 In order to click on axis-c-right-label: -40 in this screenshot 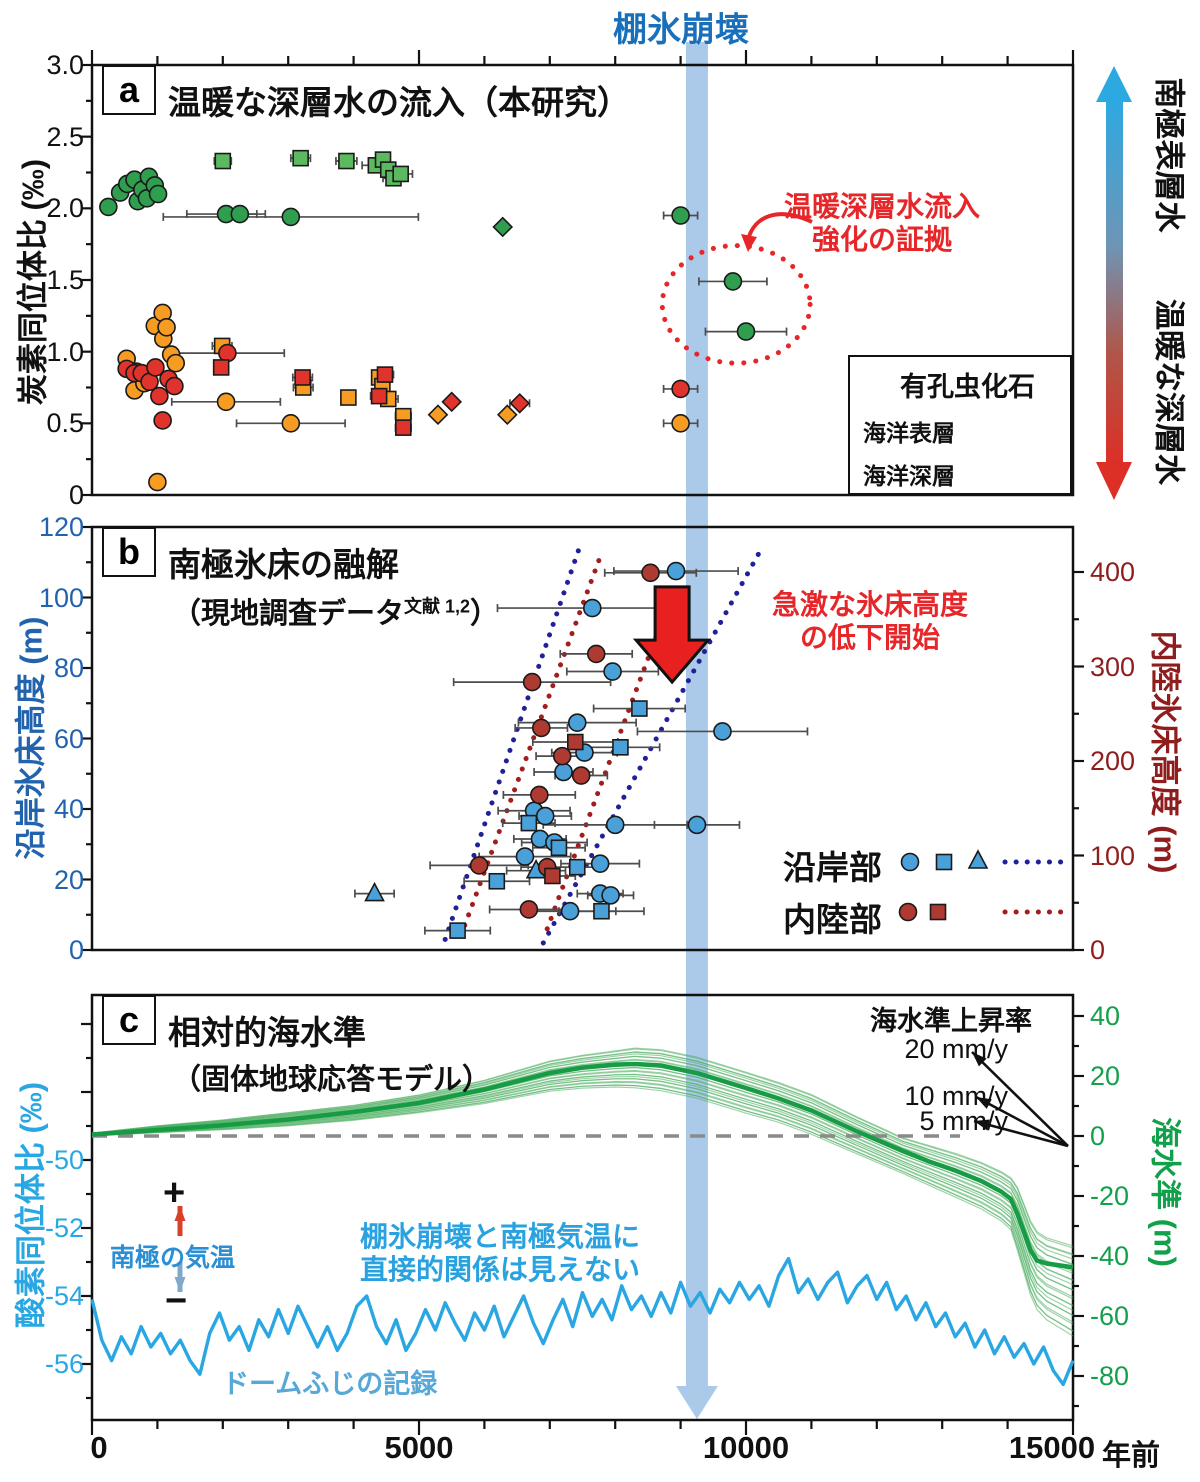, I will do `click(1110, 1256)`.